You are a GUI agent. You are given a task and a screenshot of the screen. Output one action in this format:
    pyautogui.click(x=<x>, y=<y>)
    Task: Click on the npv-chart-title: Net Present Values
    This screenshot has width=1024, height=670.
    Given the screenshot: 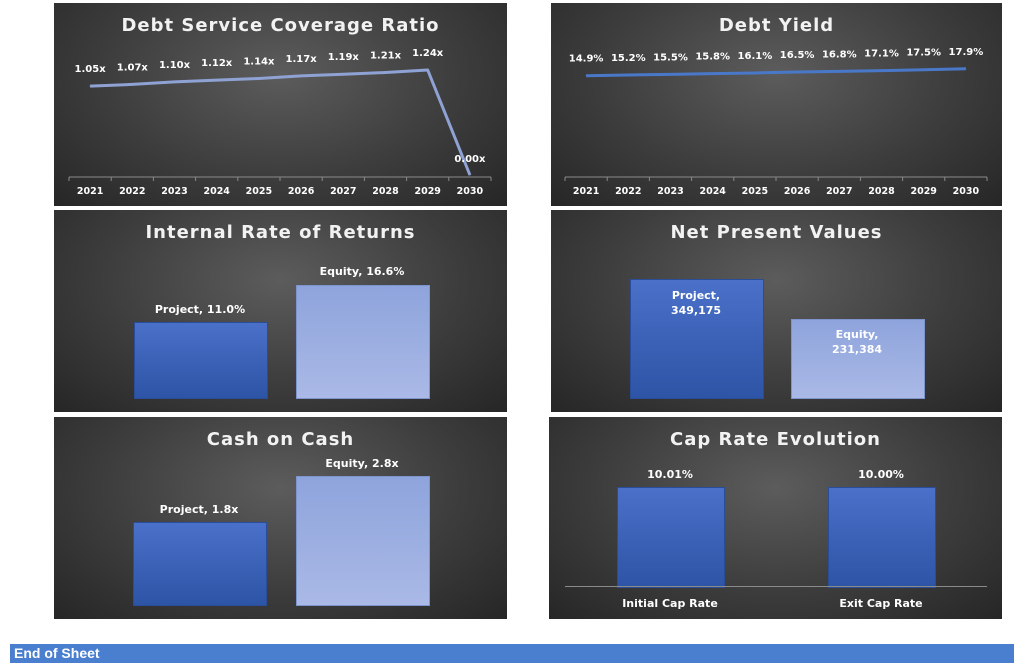 What is the action you would take?
    pyautogui.click(x=776, y=232)
    